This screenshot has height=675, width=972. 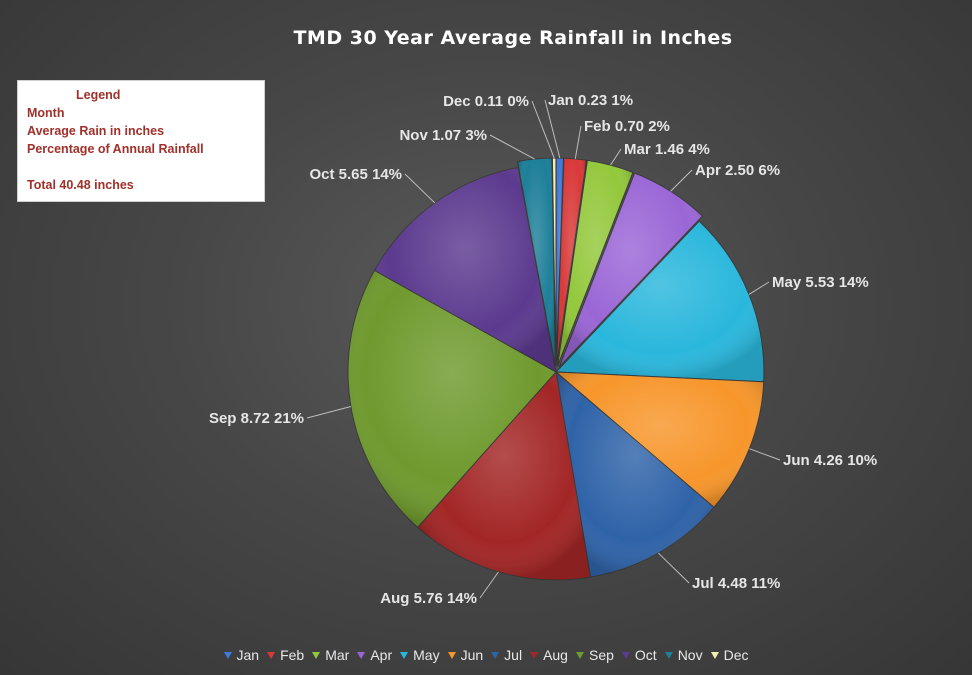 What do you see at coordinates (46, 113) in the screenshot?
I see `legend-month: Month` at bounding box center [46, 113].